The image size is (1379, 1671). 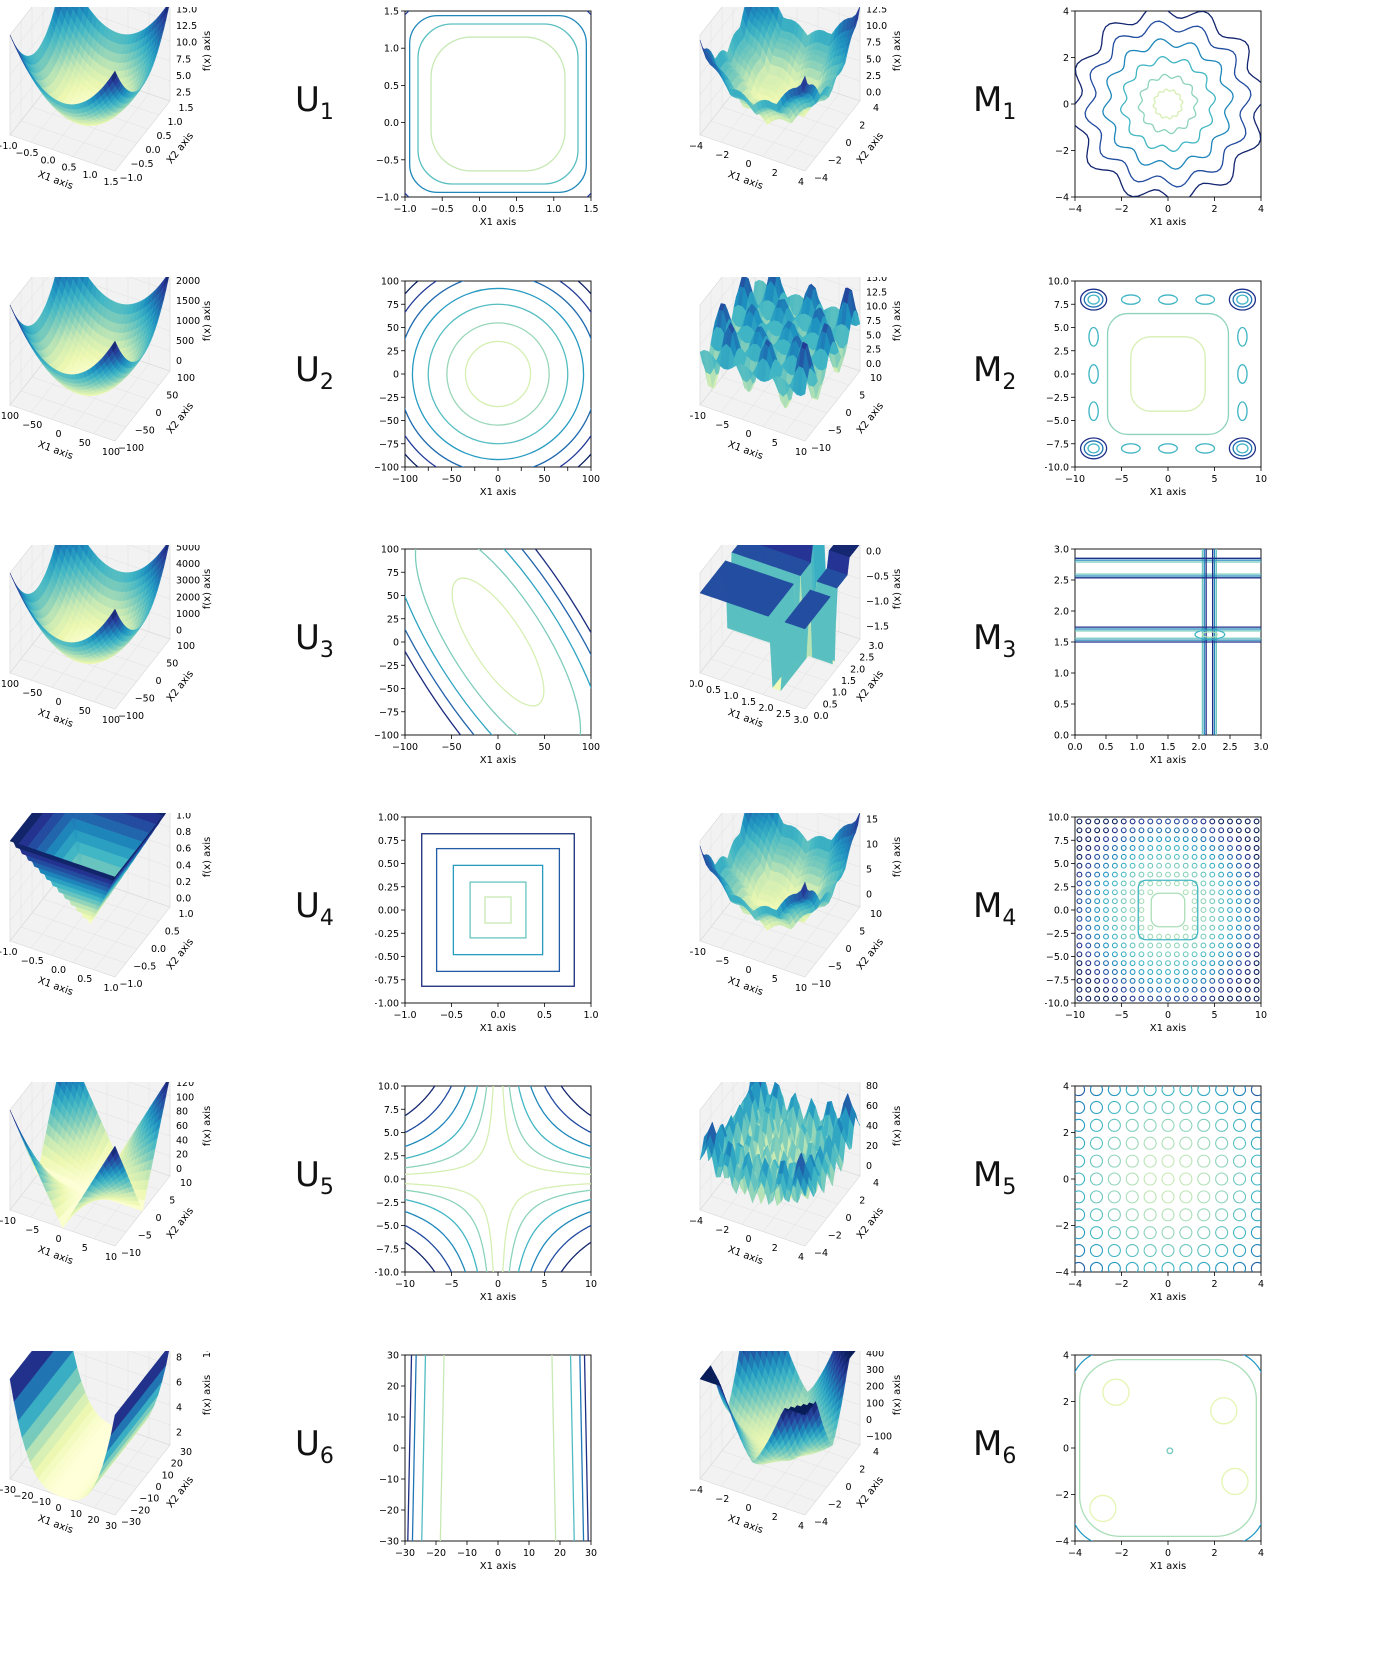 What do you see at coordinates (872, 1106) in the screenshot?
I see `fx-tick-label: 60` at bounding box center [872, 1106].